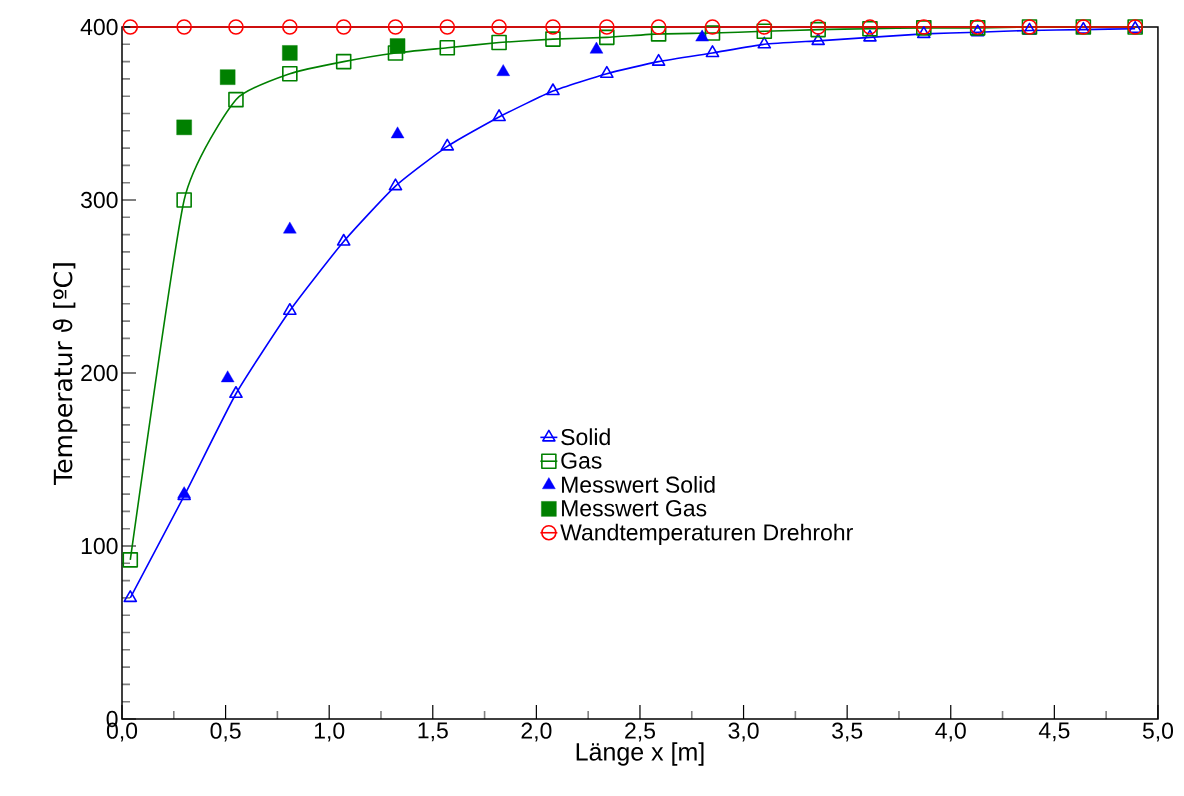 The width and height of the screenshot is (1184, 796). I want to click on x-tick-label: 1,5, so click(433, 732).